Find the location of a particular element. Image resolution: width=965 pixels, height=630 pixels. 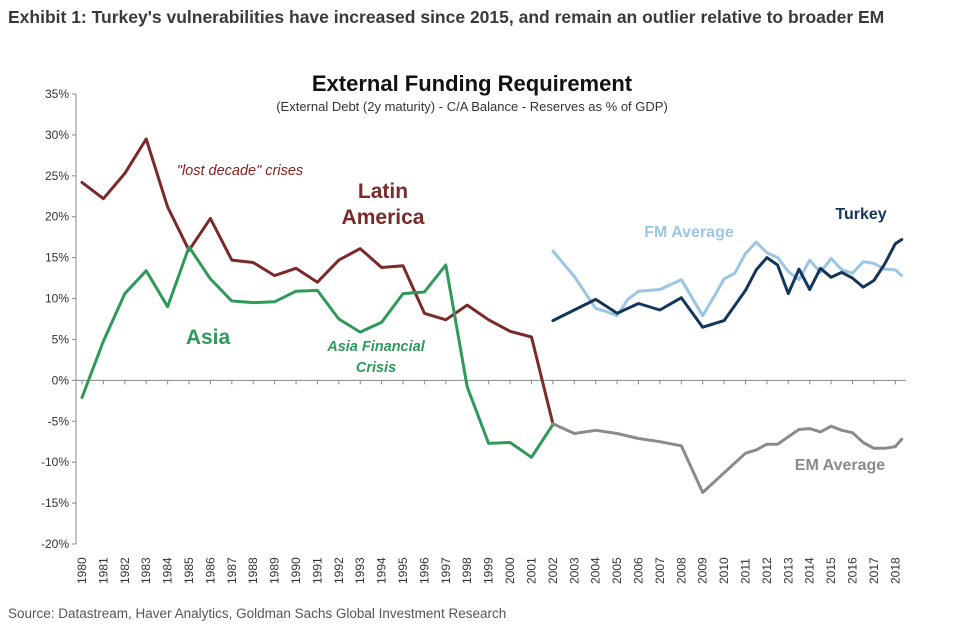

x-tick-label: 2017 is located at coordinates (874, 570).